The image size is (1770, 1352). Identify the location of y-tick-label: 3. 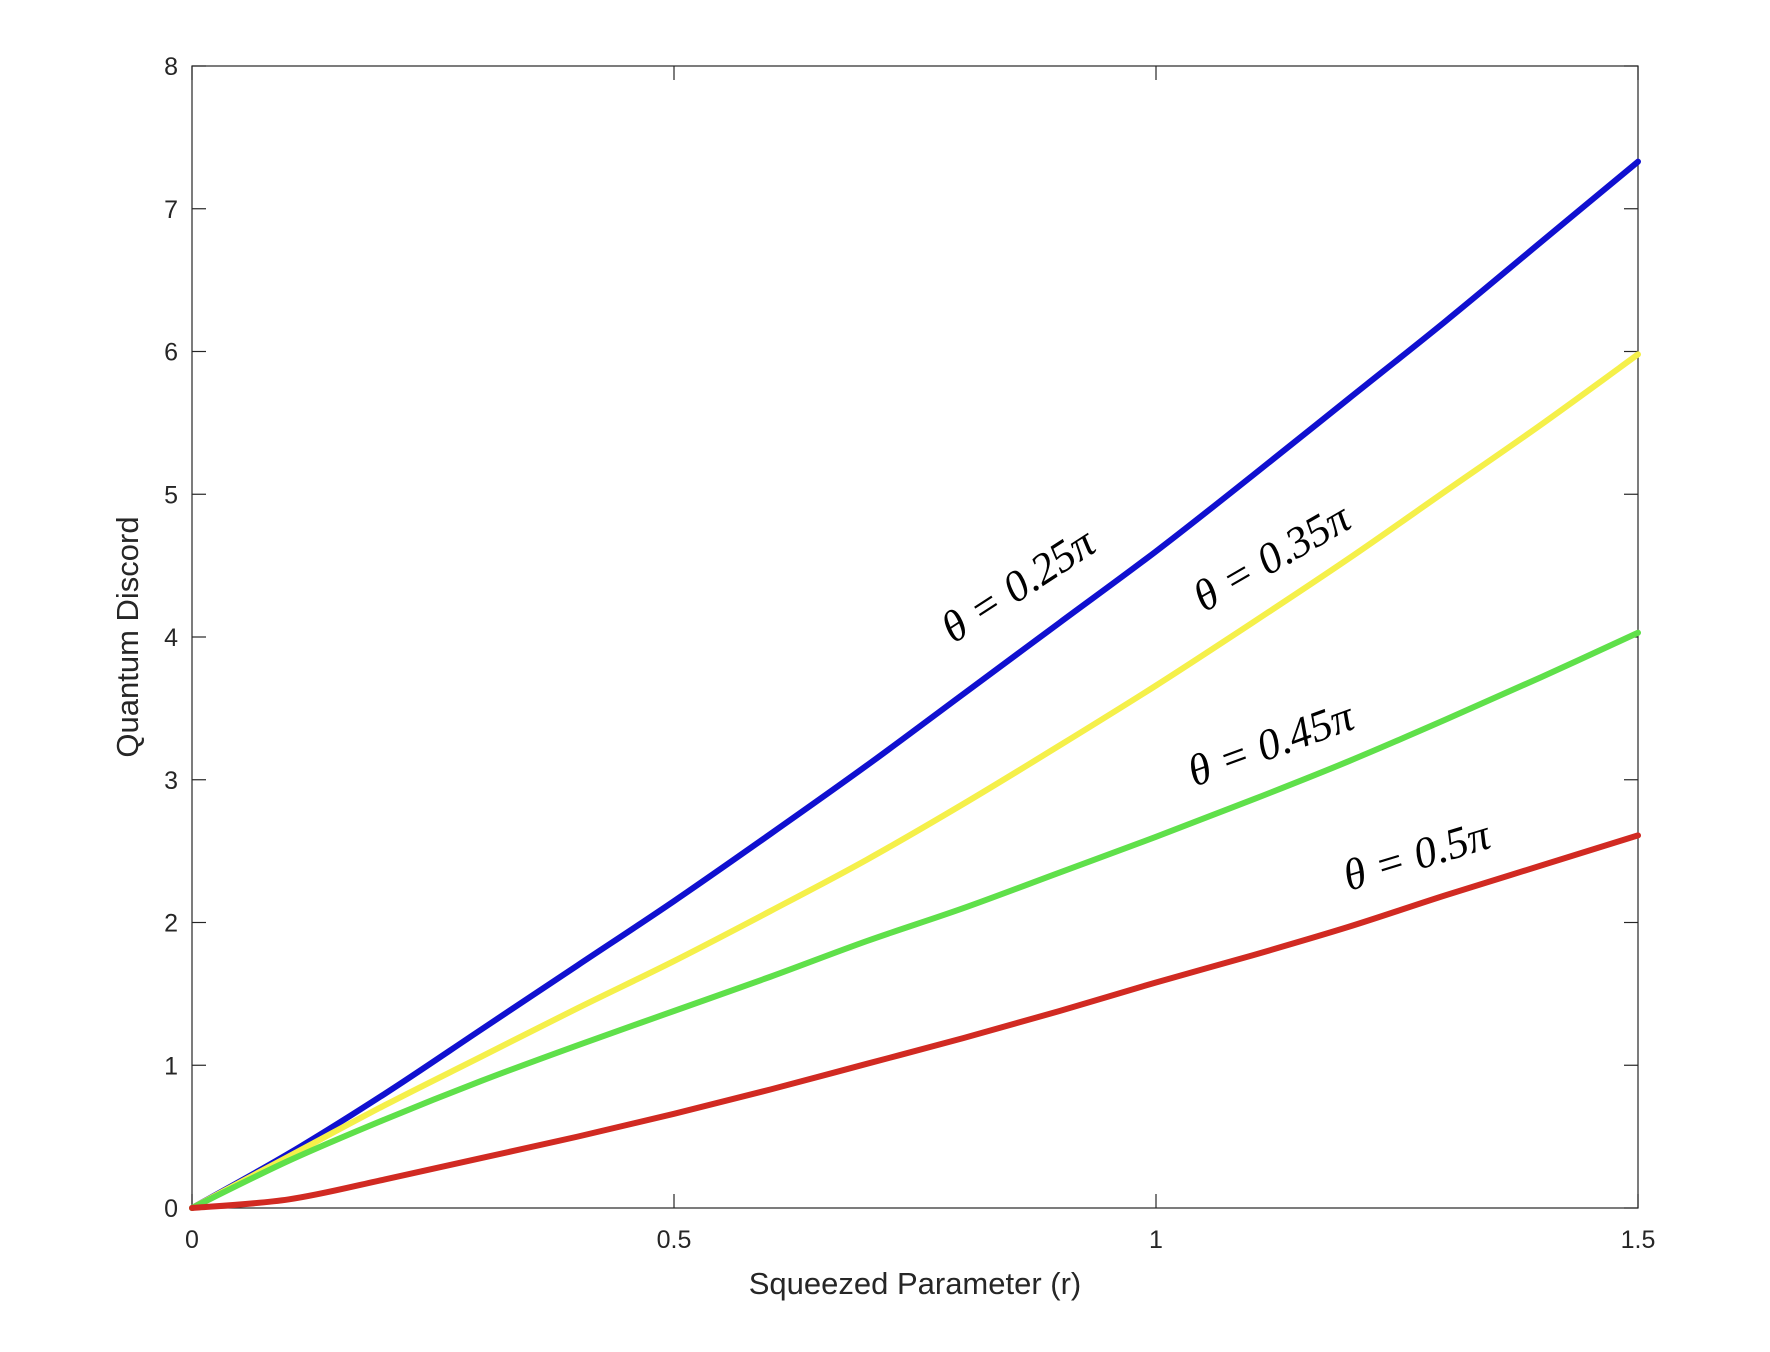
(171, 781).